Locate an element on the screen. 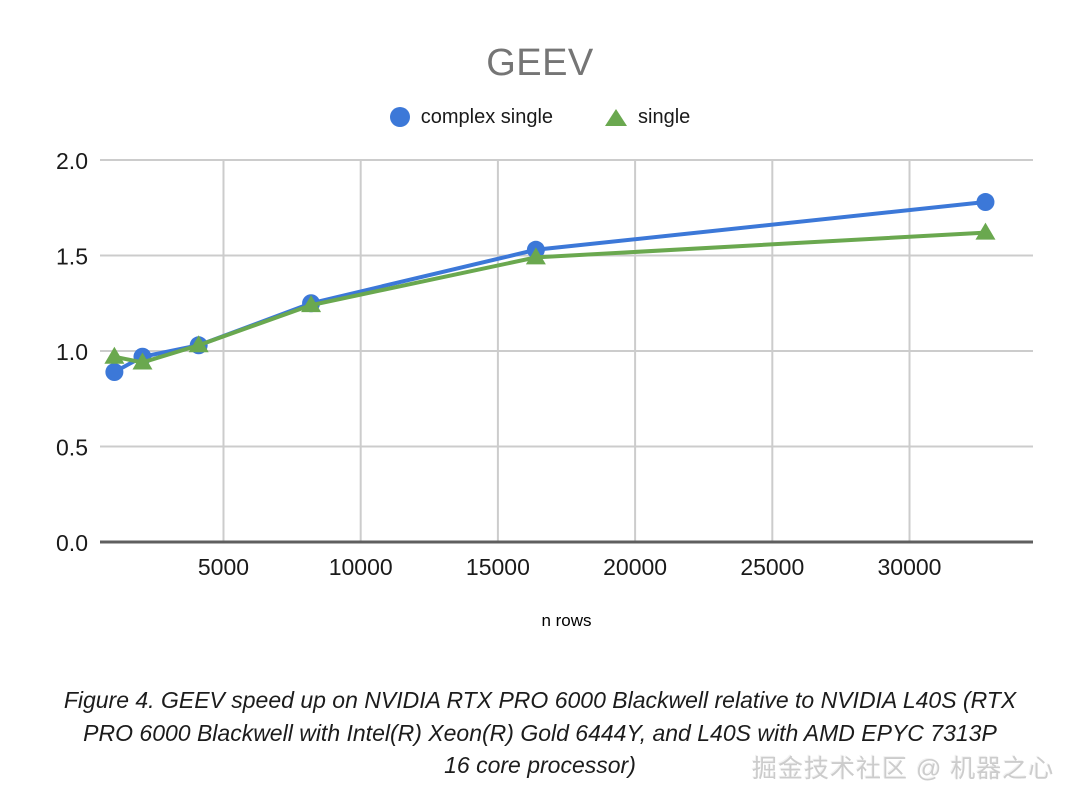 Image resolution: width=1080 pixels, height=801 pixels. chart-legend: complex single single is located at coordinates (540, 117).